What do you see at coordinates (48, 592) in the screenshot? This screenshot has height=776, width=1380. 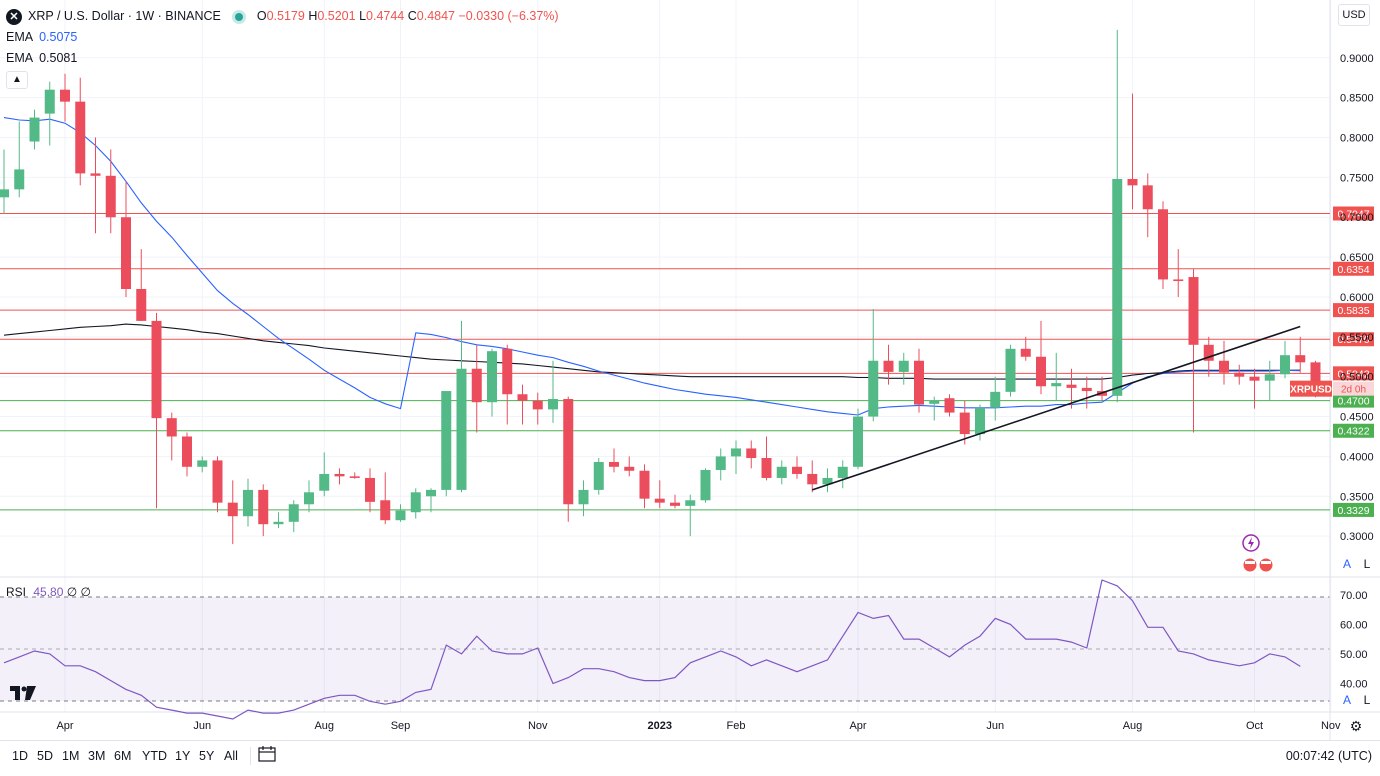 I see `rsi-legend: RSI 45.80 ∅ ∅` at bounding box center [48, 592].